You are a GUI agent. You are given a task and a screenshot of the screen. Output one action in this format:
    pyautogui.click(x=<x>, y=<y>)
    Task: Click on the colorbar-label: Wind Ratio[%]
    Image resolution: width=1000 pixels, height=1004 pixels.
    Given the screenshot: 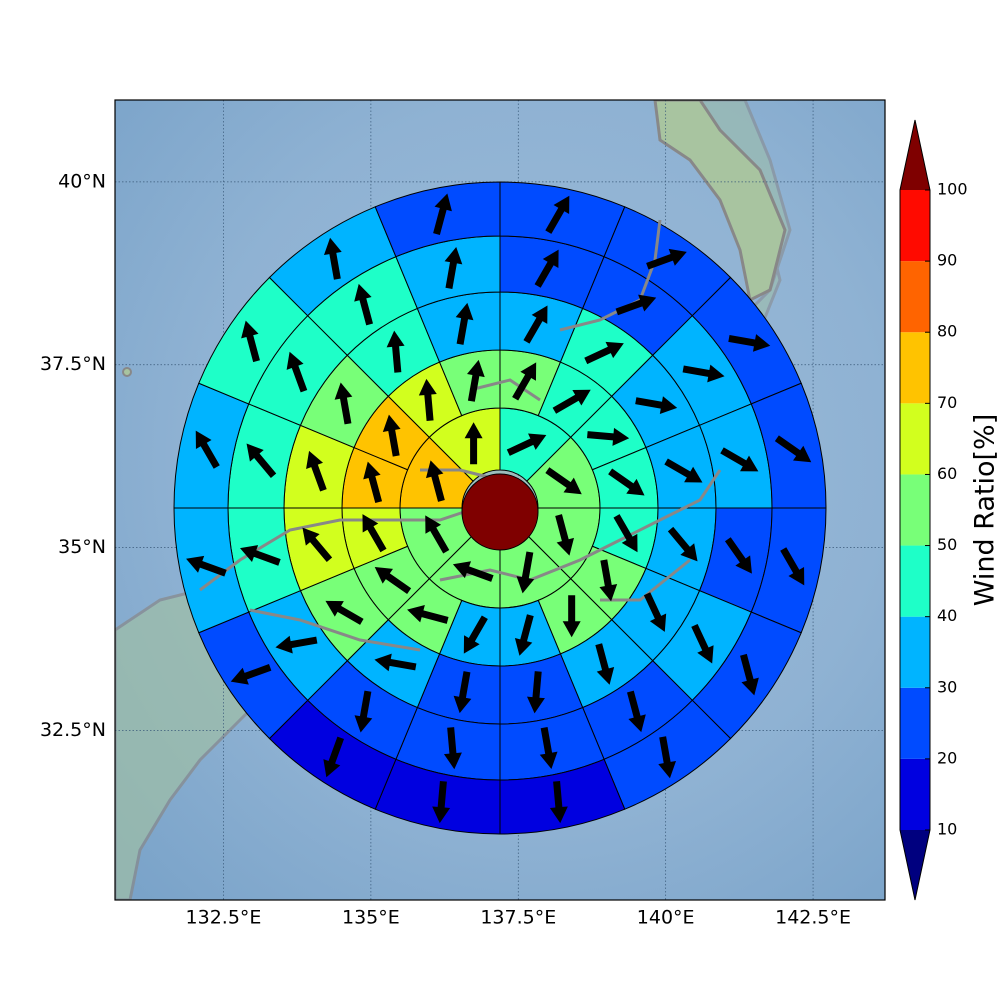 What is the action you would take?
    pyautogui.click(x=985, y=510)
    